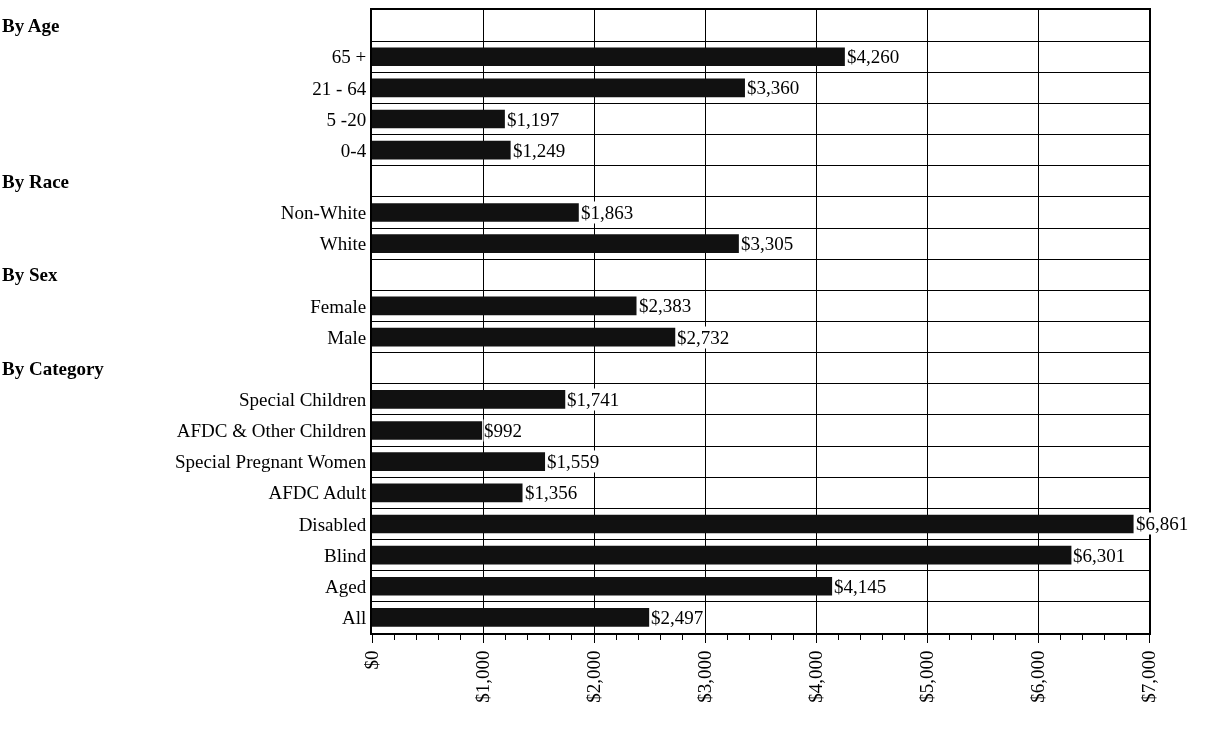 The height and width of the screenshot is (748, 1229). Describe the element at coordinates (339, 88) in the screenshot. I see `y-tick-label: 21 - 64` at that location.